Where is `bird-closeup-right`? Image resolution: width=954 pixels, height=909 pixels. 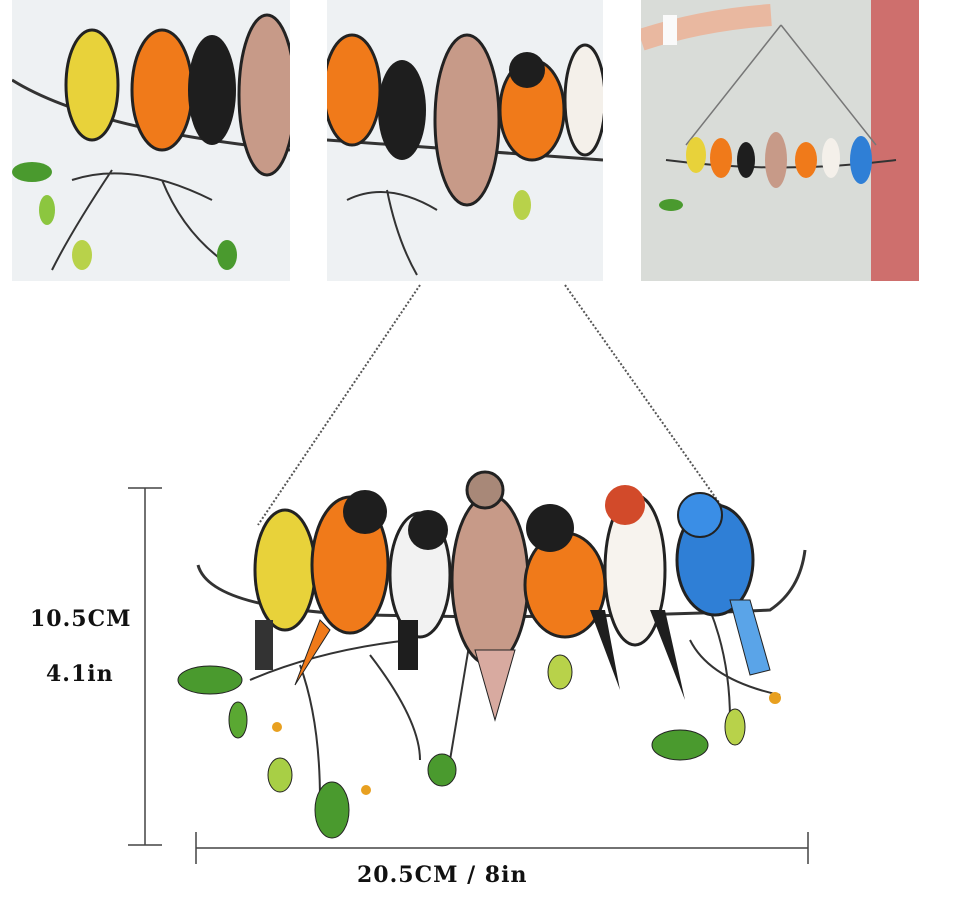
bird-closeup-right is located at coordinates (465, 154).